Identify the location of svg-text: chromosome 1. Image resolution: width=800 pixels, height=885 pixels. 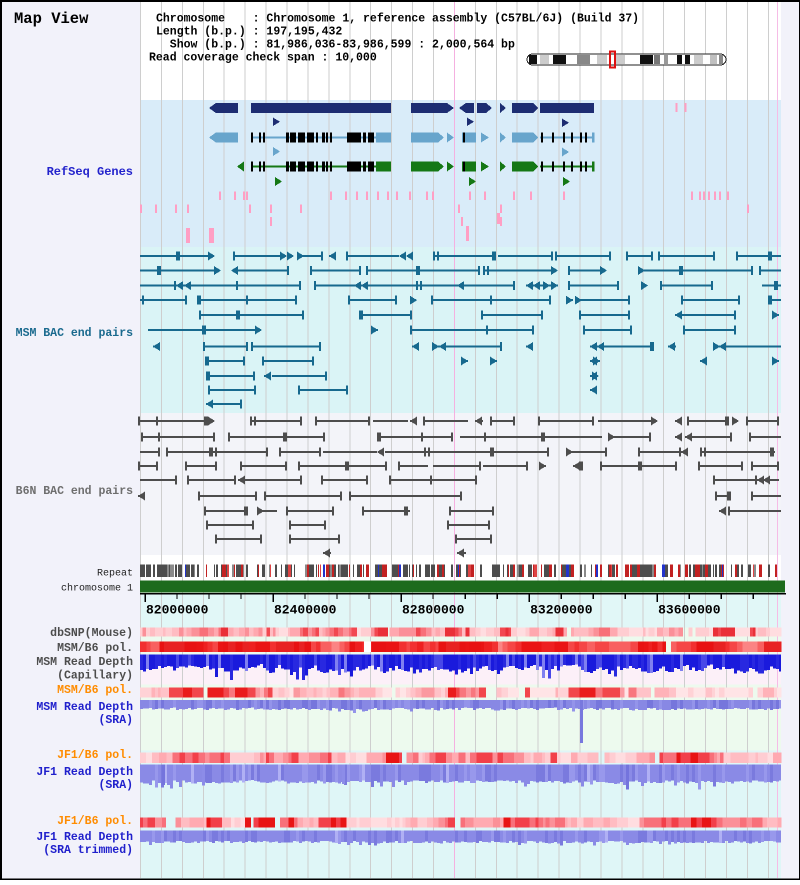
(97, 589).